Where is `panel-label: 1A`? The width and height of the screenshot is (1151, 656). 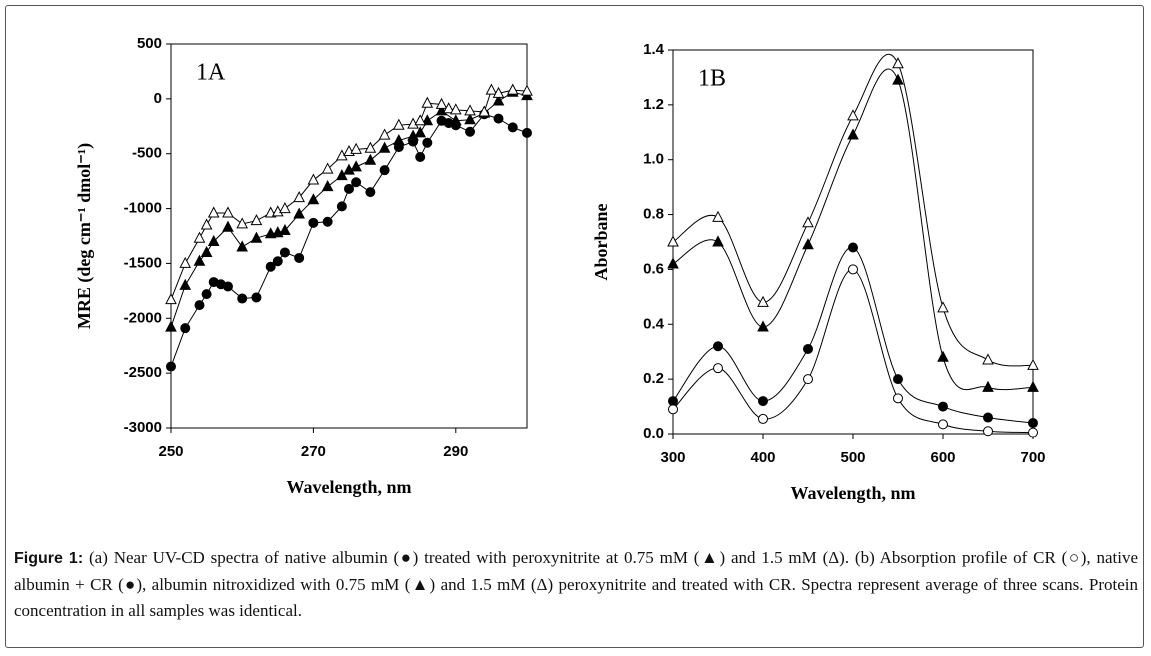
panel-label: 1A is located at coordinates (211, 73).